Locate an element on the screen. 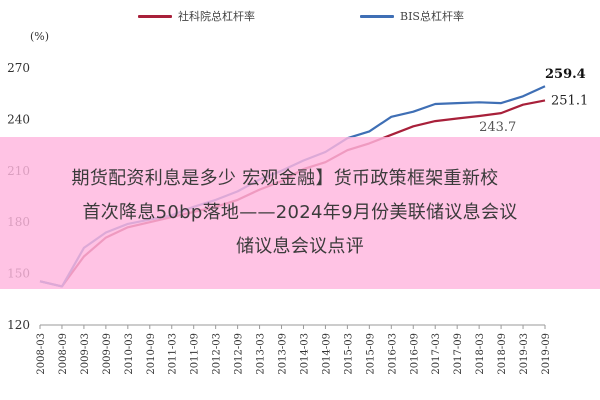 The image size is (600, 400). x-tick-label: 2017-03 is located at coordinates (436, 354).